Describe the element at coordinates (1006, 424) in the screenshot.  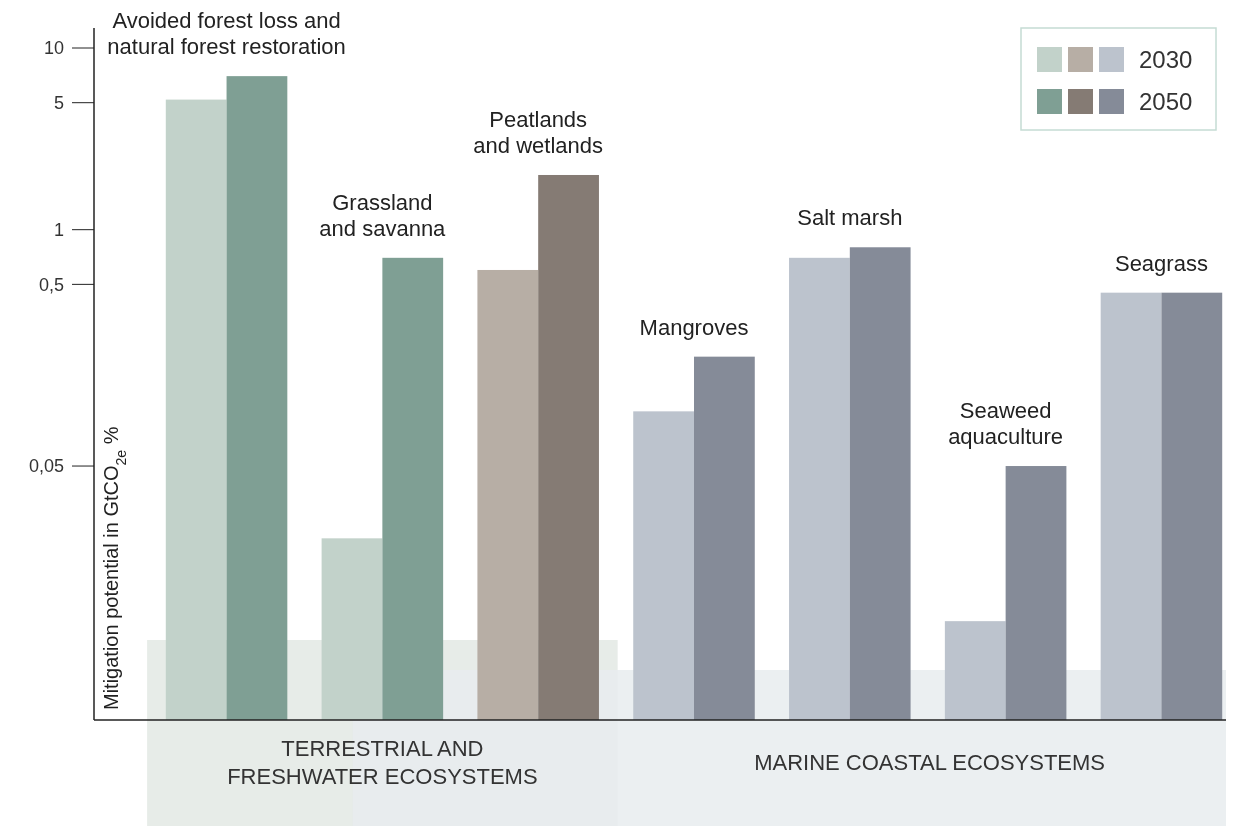
I see `x-tick-label: Seaweed aquaculture` at that location.